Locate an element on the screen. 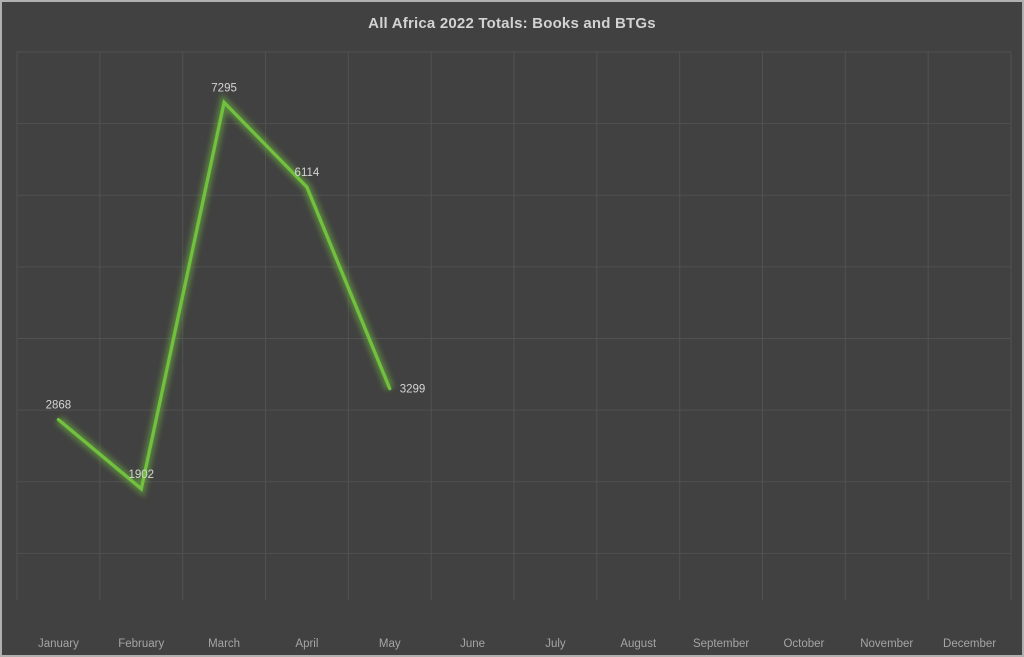 This screenshot has width=1024, height=657. x-axis-label: July is located at coordinates (555, 644).